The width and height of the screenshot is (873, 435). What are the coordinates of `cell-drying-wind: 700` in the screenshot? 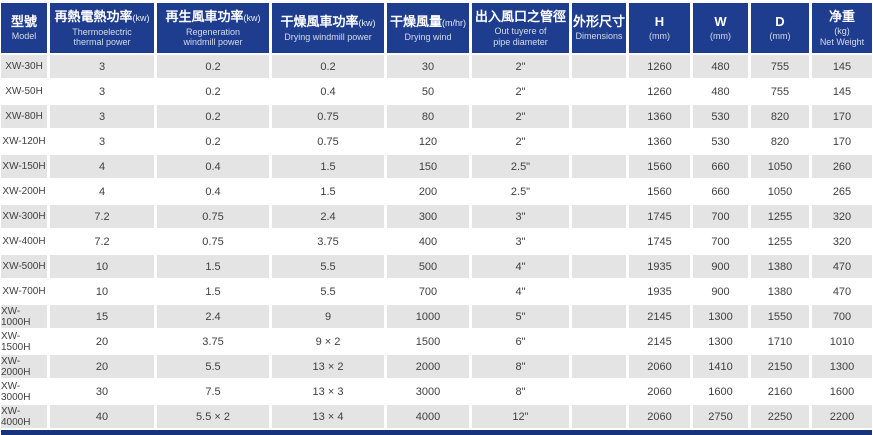 It's located at (428, 291).